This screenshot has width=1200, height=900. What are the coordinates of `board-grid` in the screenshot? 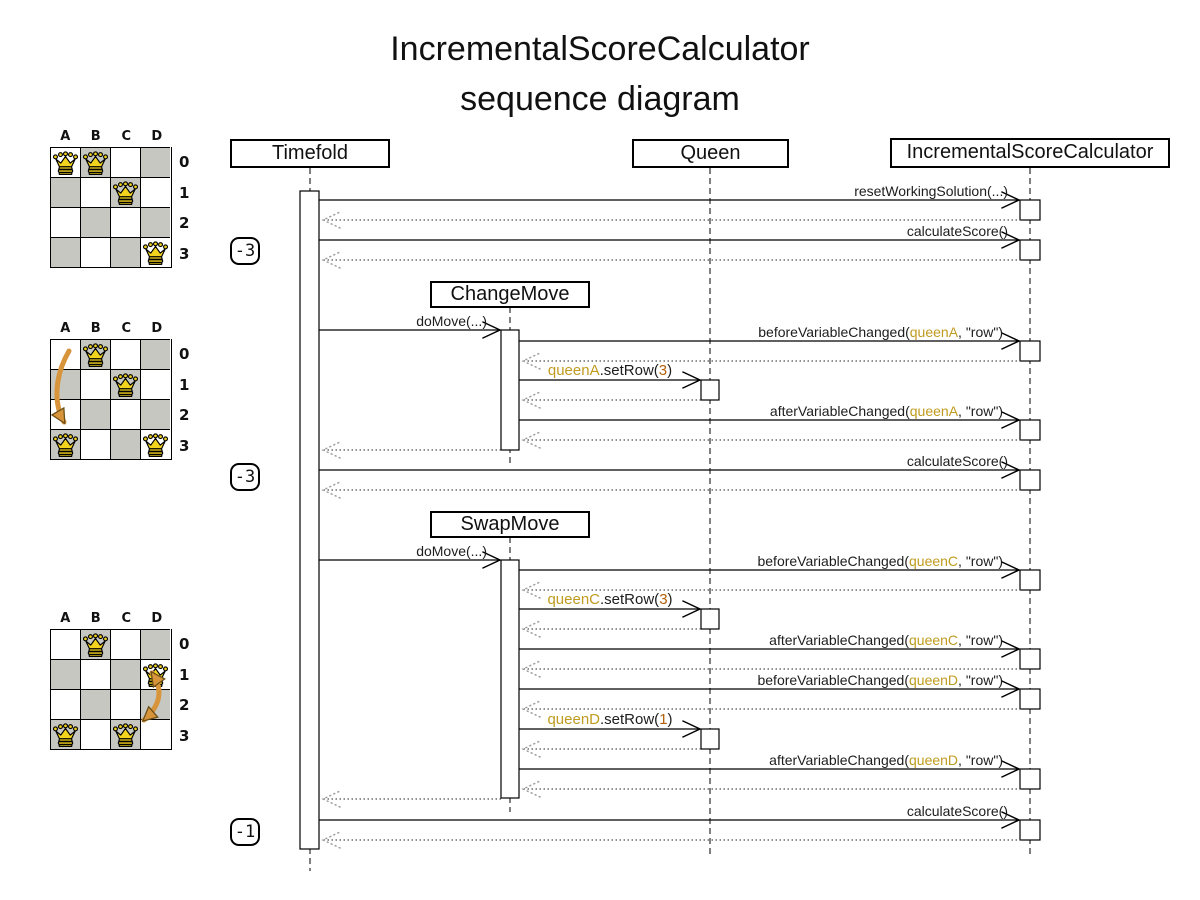 It's located at (111, 207).